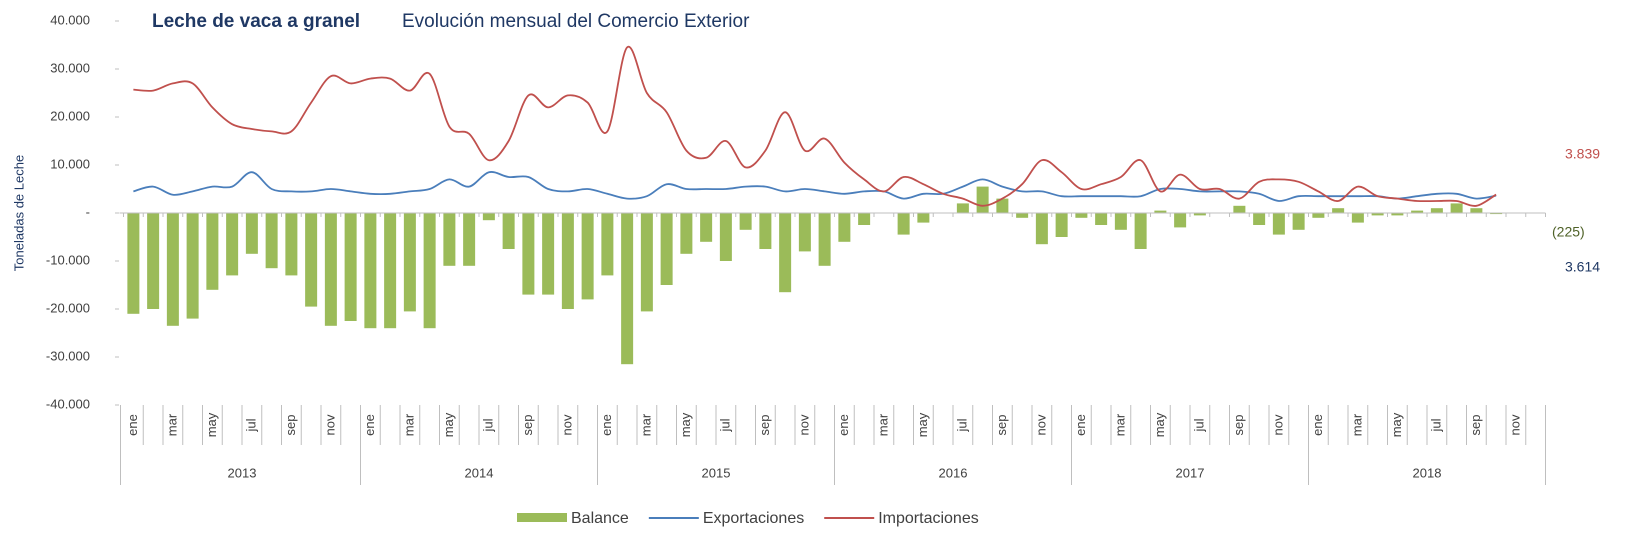  Describe the element at coordinates (1582, 267) in the screenshot. I see `end-label: 3.614` at that location.